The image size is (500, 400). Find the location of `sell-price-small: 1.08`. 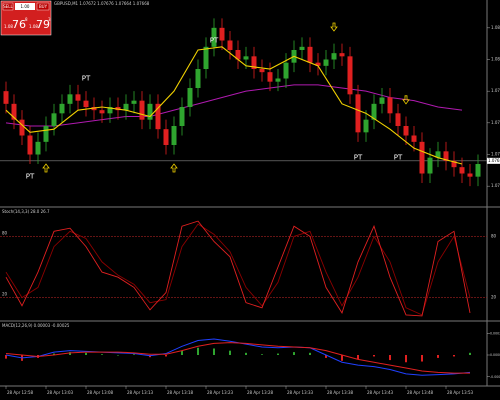

sell-price-small: 1.08 is located at coordinates (8, 26).